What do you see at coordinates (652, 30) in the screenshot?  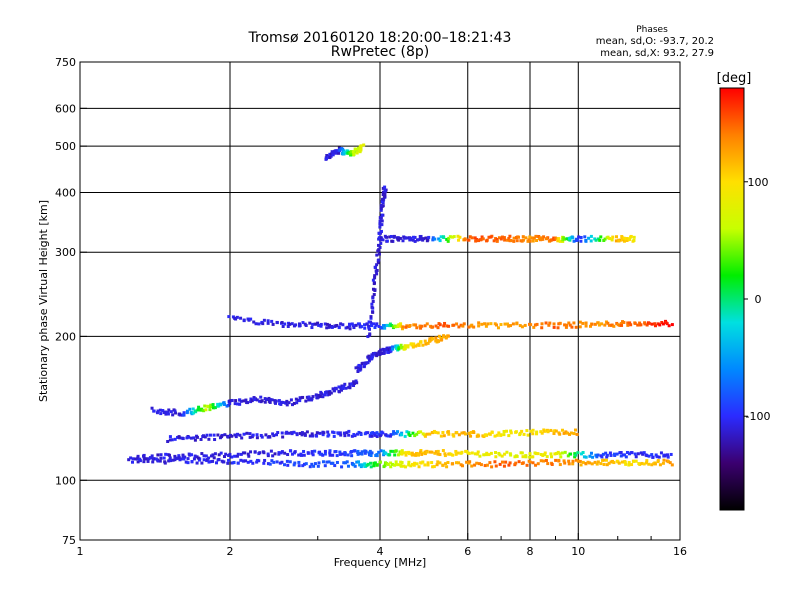 I see `phases-header: Phases` at bounding box center [652, 30].